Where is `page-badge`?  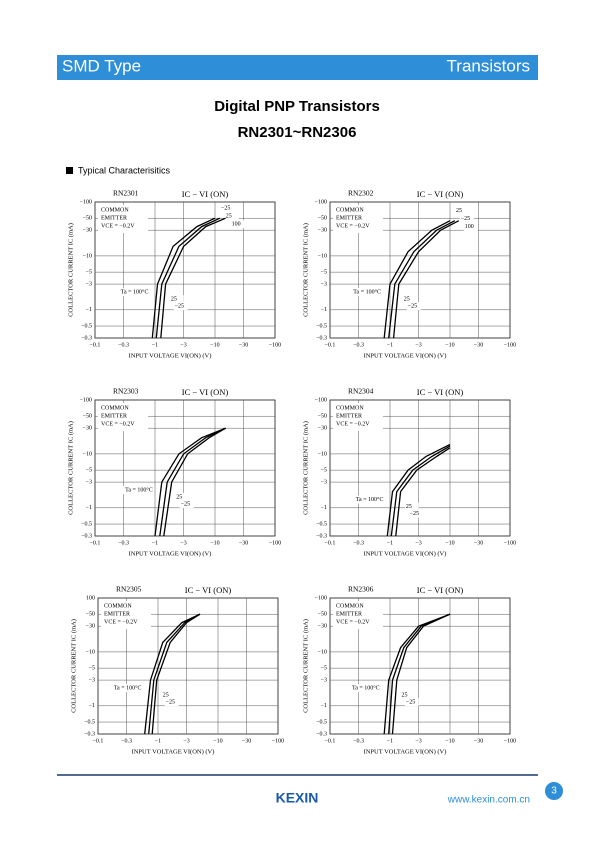
page-badge is located at coordinates (554, 791).